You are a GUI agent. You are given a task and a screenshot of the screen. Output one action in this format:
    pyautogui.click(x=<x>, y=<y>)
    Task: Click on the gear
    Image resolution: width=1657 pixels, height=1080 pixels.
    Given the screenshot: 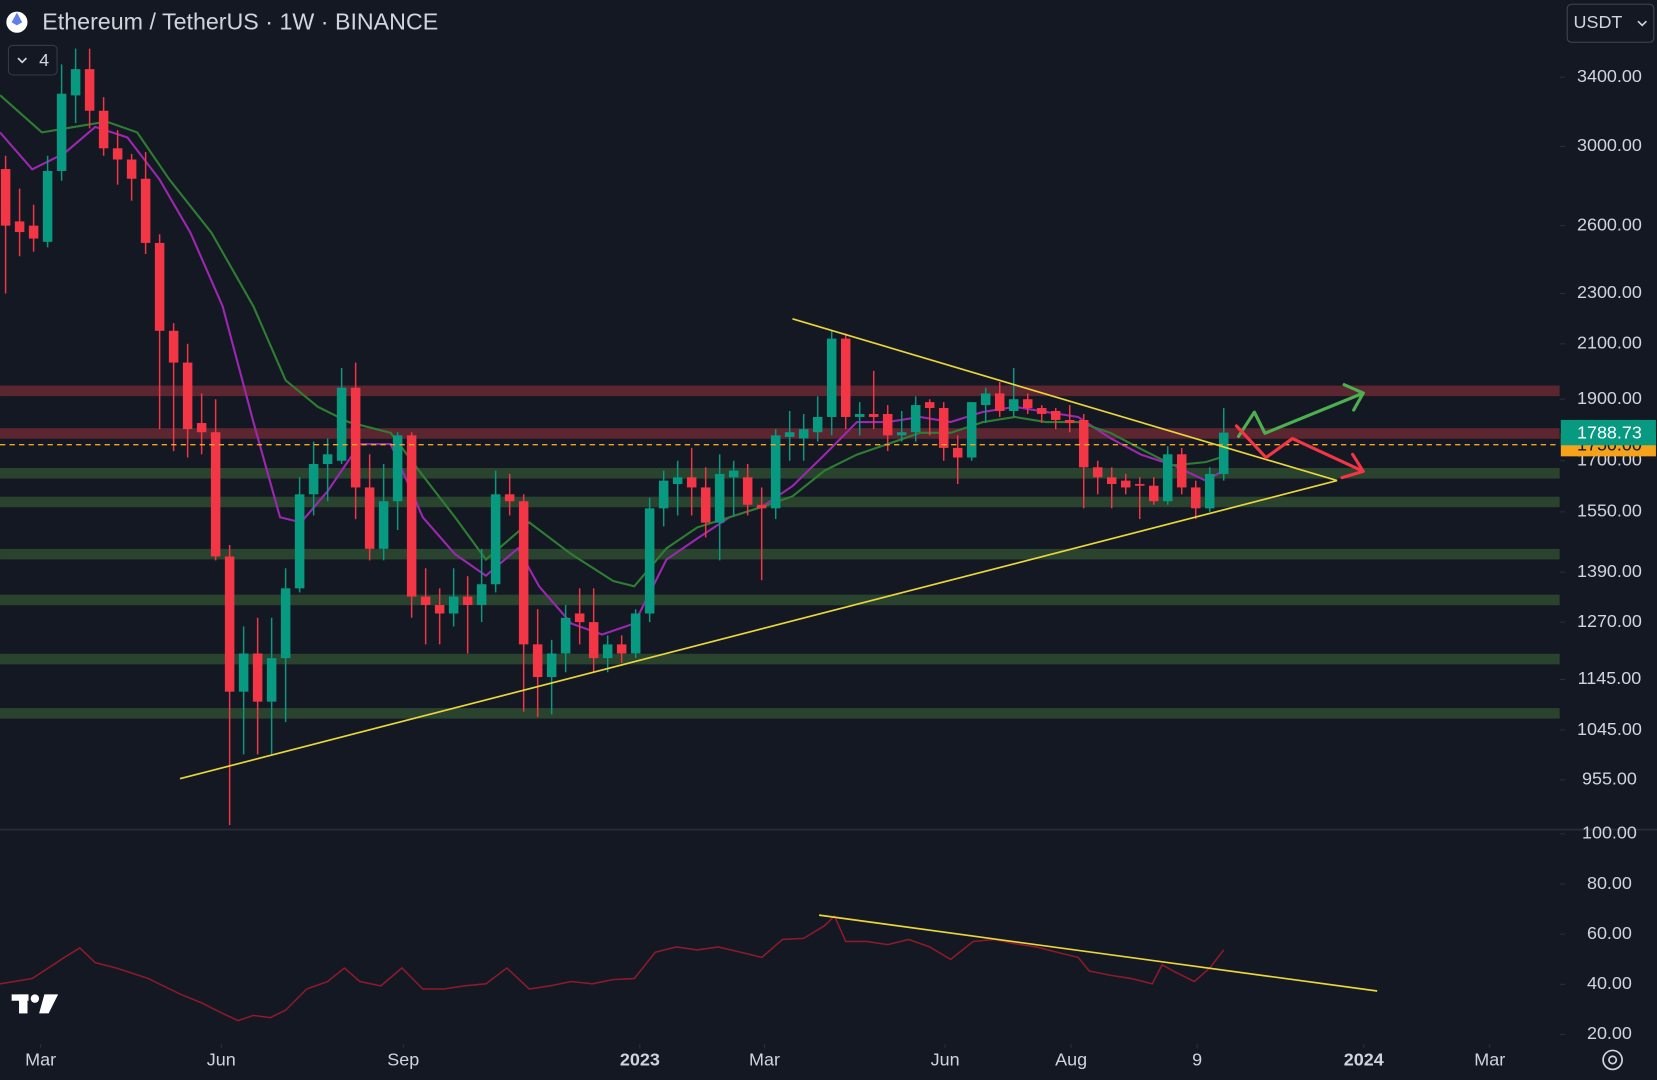 What is the action you would take?
    pyautogui.click(x=1612, y=1060)
    